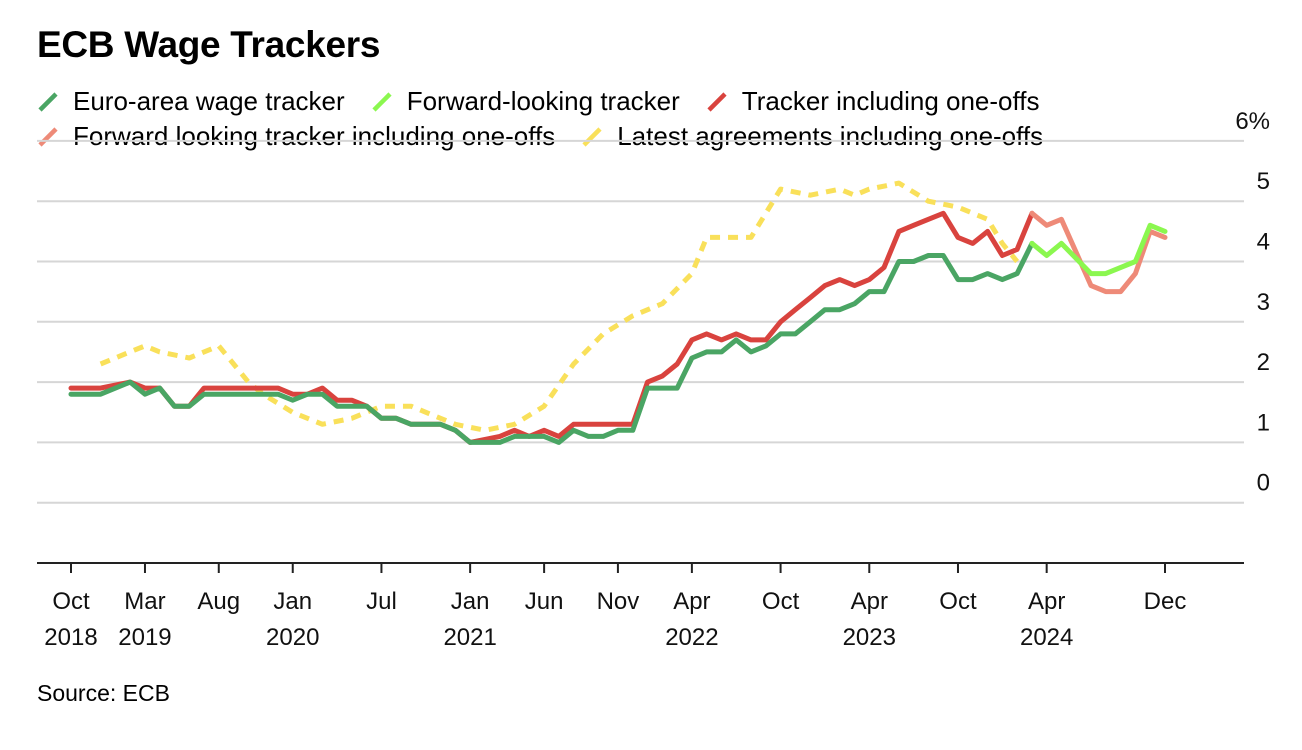 This screenshot has width=1302, height=750. Describe the element at coordinates (691, 637) in the screenshot. I see `x-tick-year-label: 2022` at that location.